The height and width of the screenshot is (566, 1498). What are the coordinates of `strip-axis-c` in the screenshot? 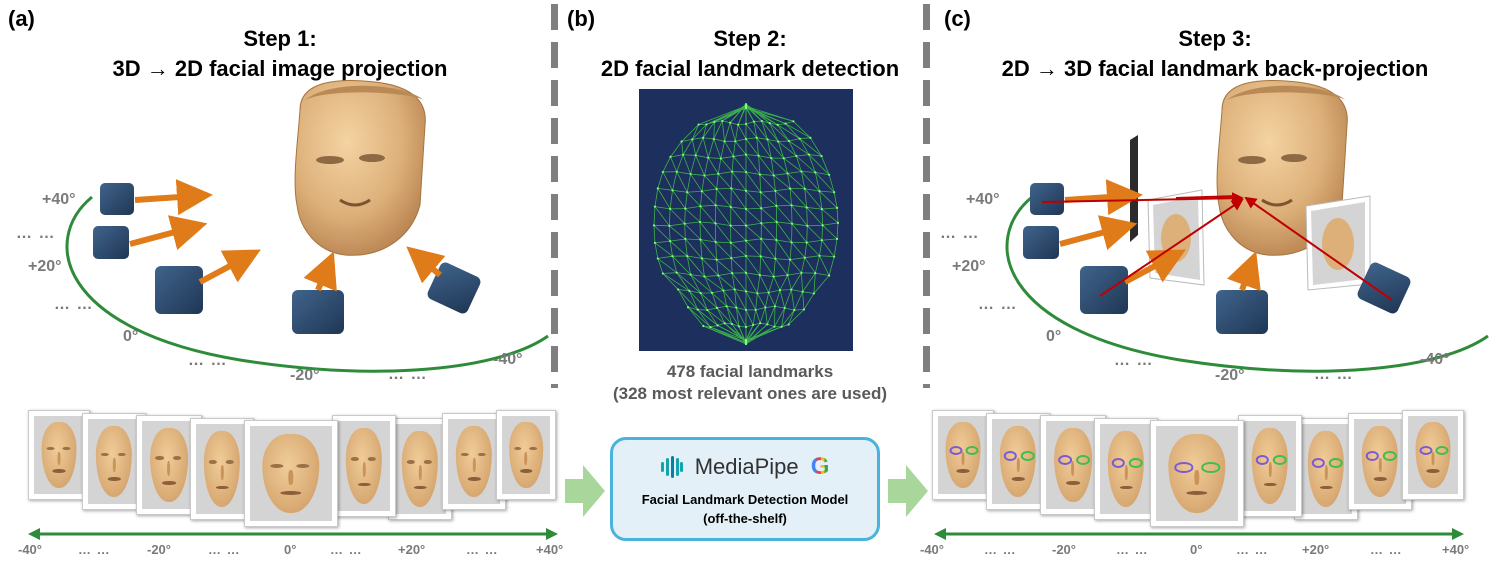 It's located at (1199, 534).